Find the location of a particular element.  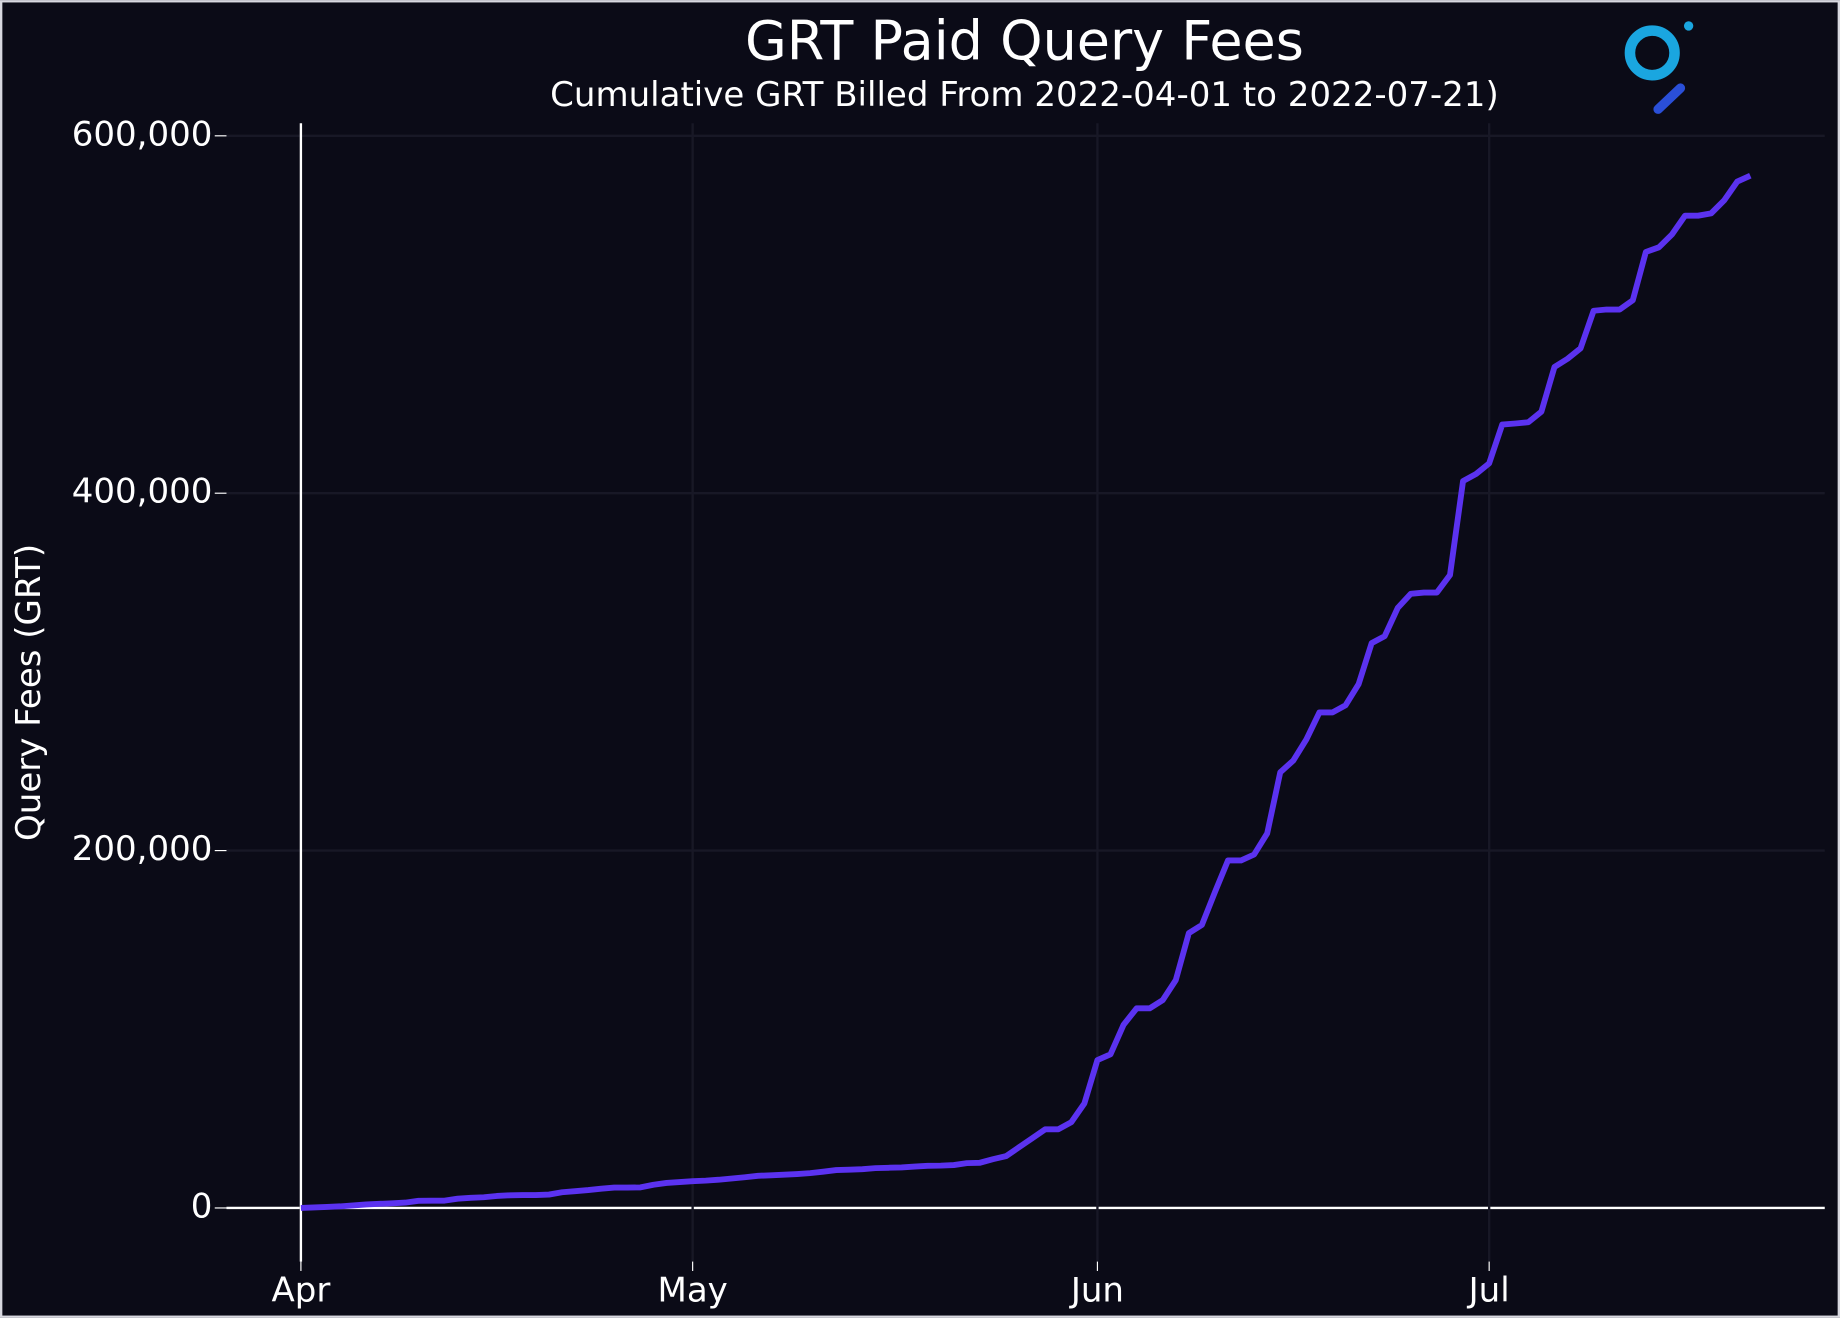

logo is located at coordinates (1659, 67).